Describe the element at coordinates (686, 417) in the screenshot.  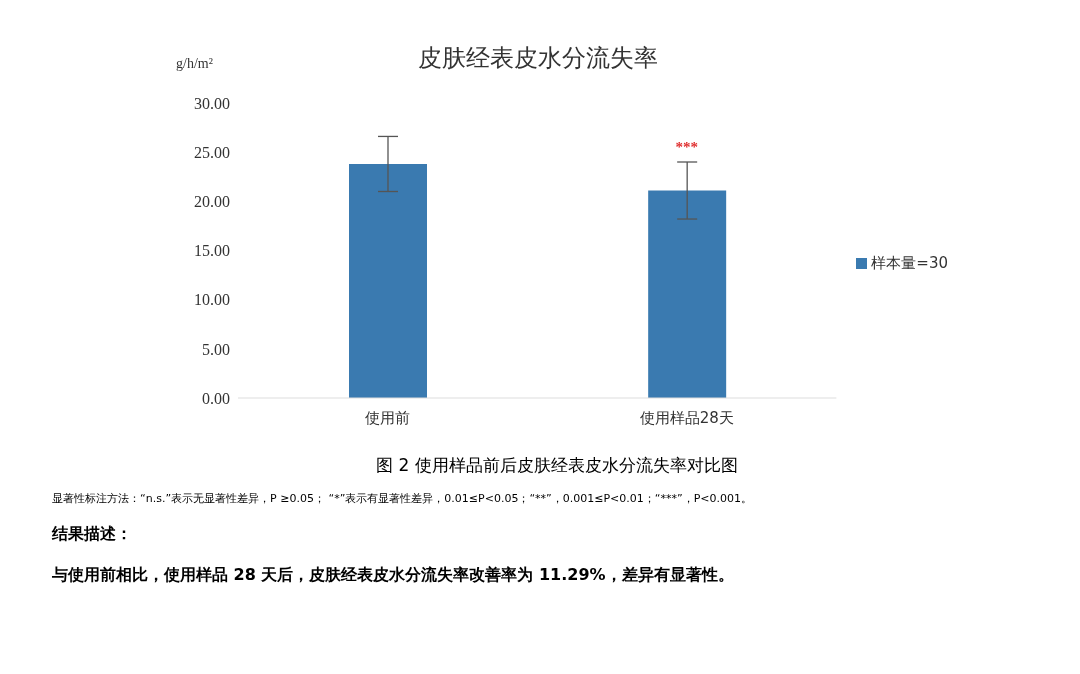
I see `x-tick-label: 使用样品28天` at that location.